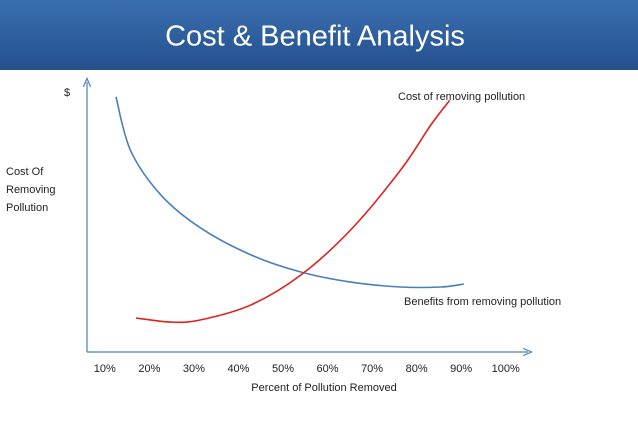  Describe the element at coordinates (506, 369) in the screenshot. I see `x-tick-label: 100%` at that location.